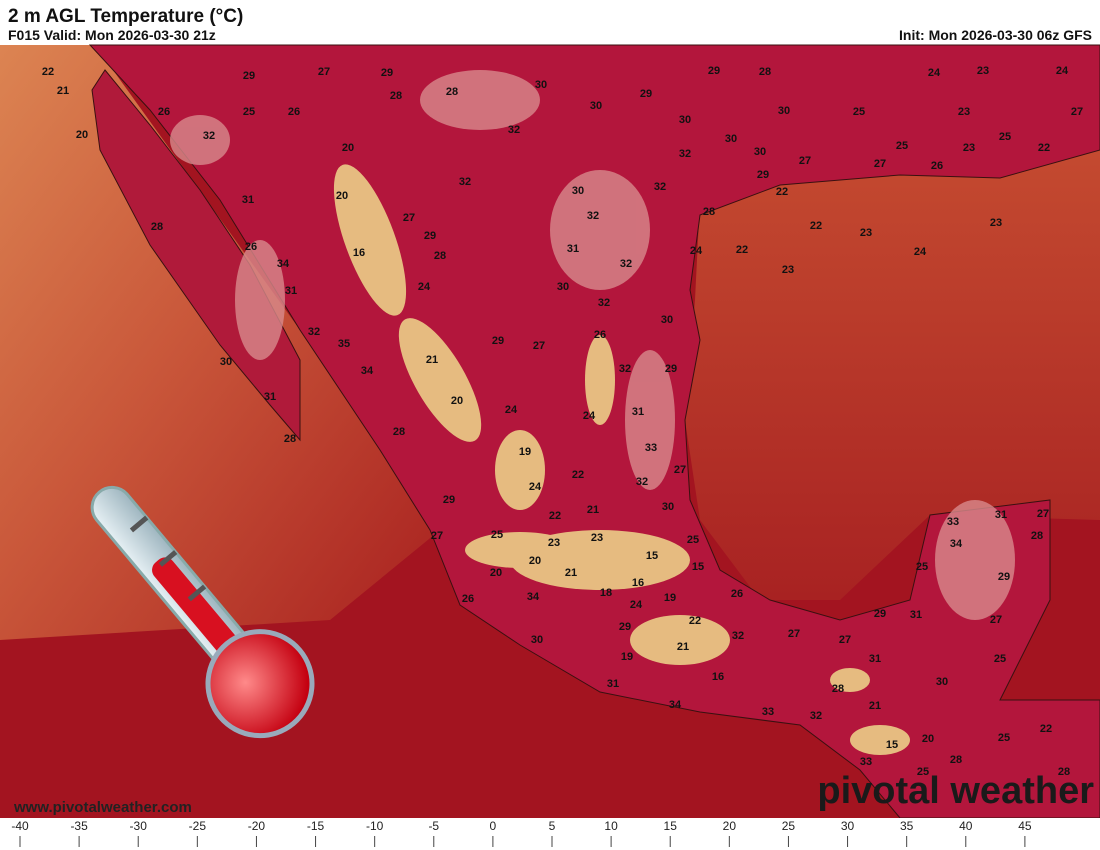 The image size is (1100, 850). Describe the element at coordinates (1025, 826) in the screenshot. I see `colorbar-tick-label: 45` at that location.